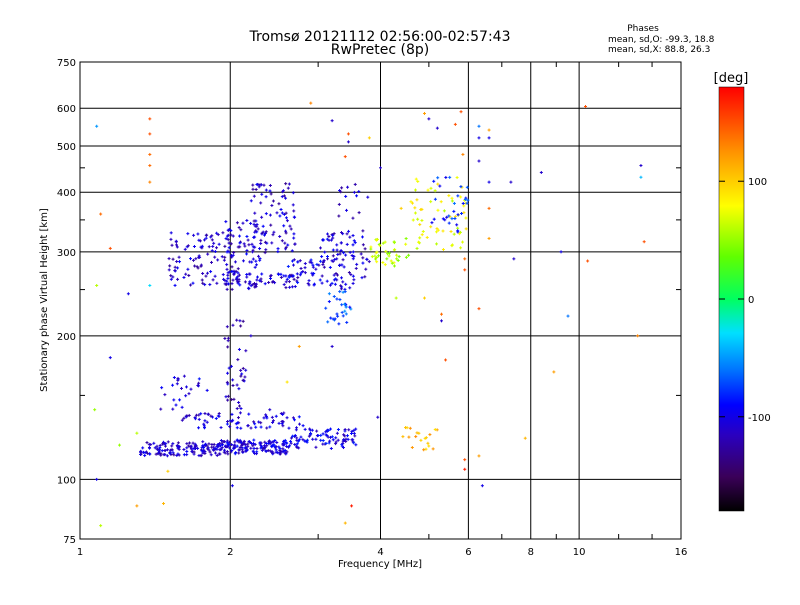 The image size is (800, 605). Describe the element at coordinates (66, 253) in the screenshot. I see `y-tick-label: 300` at that location.